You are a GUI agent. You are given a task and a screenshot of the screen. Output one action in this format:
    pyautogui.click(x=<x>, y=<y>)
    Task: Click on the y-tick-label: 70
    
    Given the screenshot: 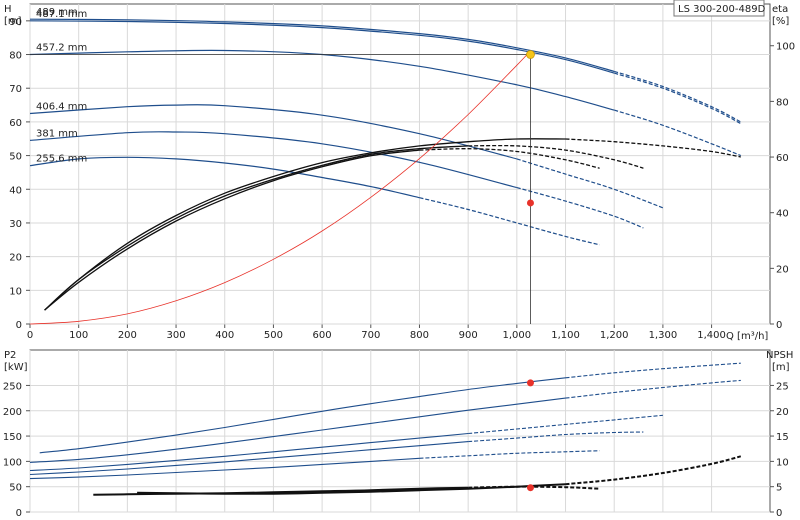 What is the action you would take?
    pyautogui.click(x=15, y=89)
    